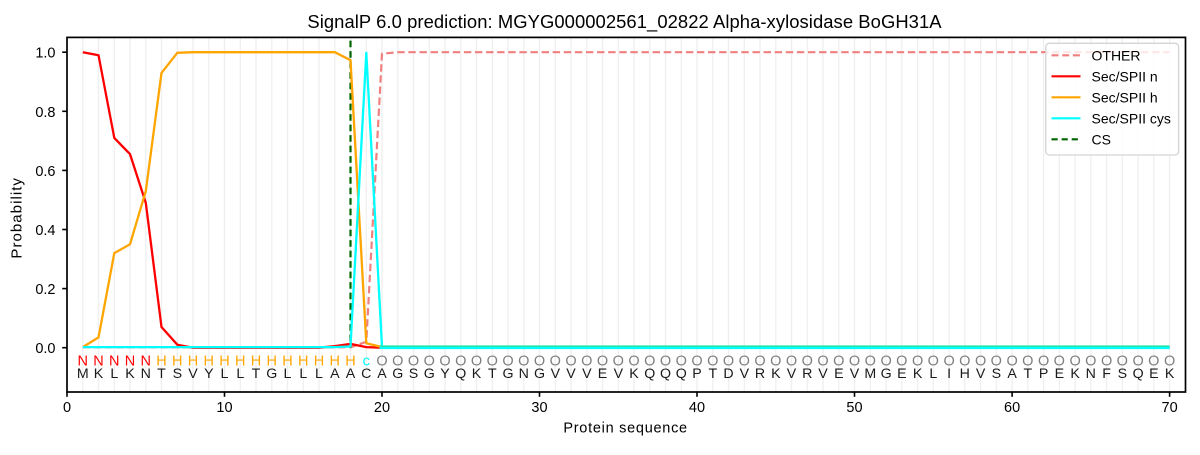 This screenshot has height=455, width=1200. What do you see at coordinates (17, 218) in the screenshot?
I see `svg-text: Probability` at bounding box center [17, 218].